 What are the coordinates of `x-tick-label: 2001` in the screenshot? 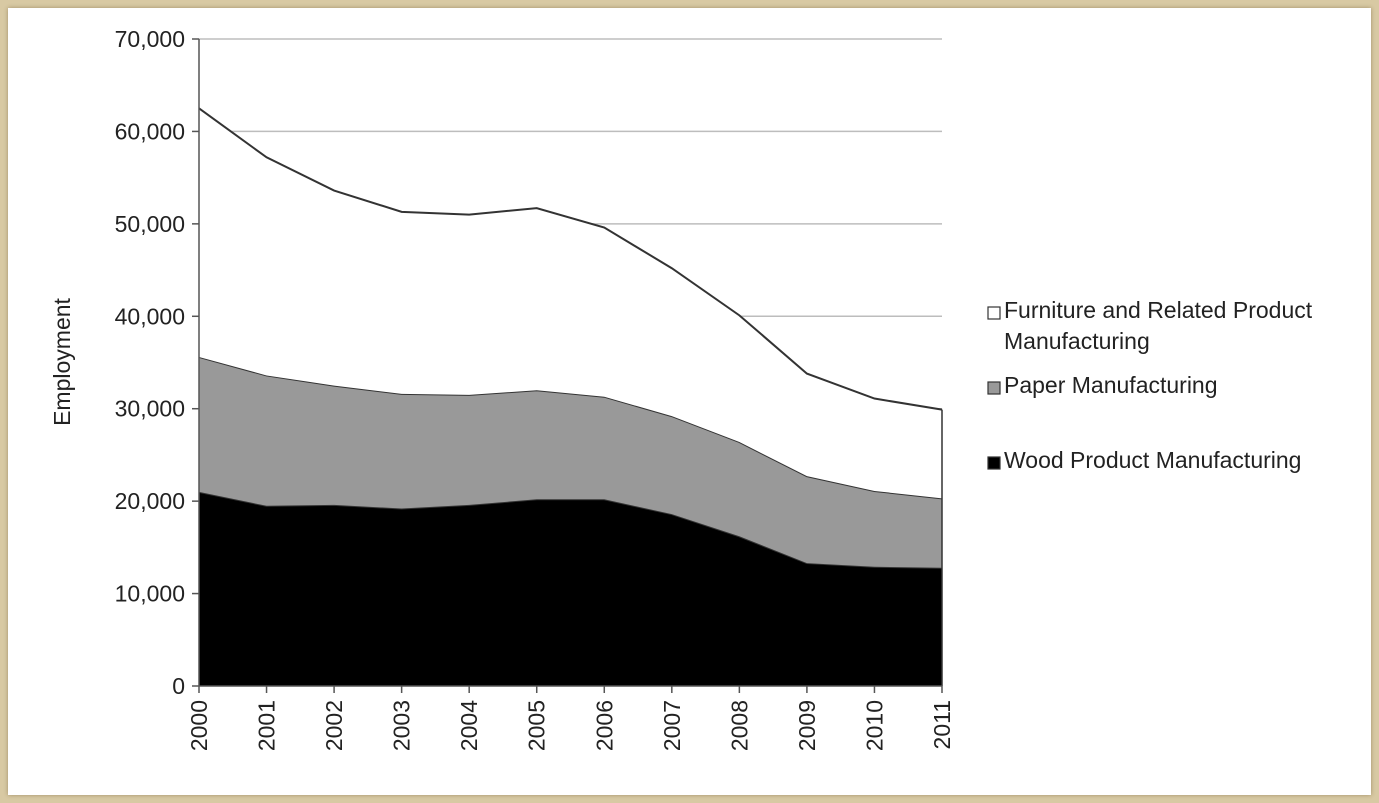 It's located at (267, 725).